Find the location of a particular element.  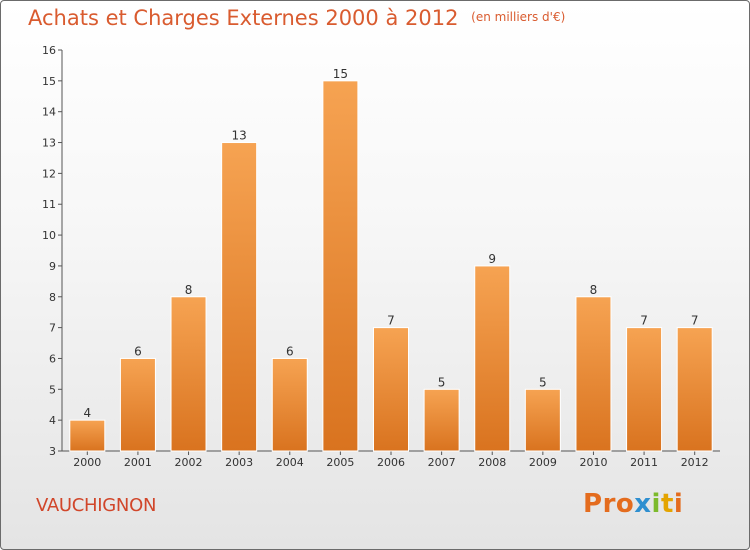

bar-value-label: 4 is located at coordinates (87, 413).